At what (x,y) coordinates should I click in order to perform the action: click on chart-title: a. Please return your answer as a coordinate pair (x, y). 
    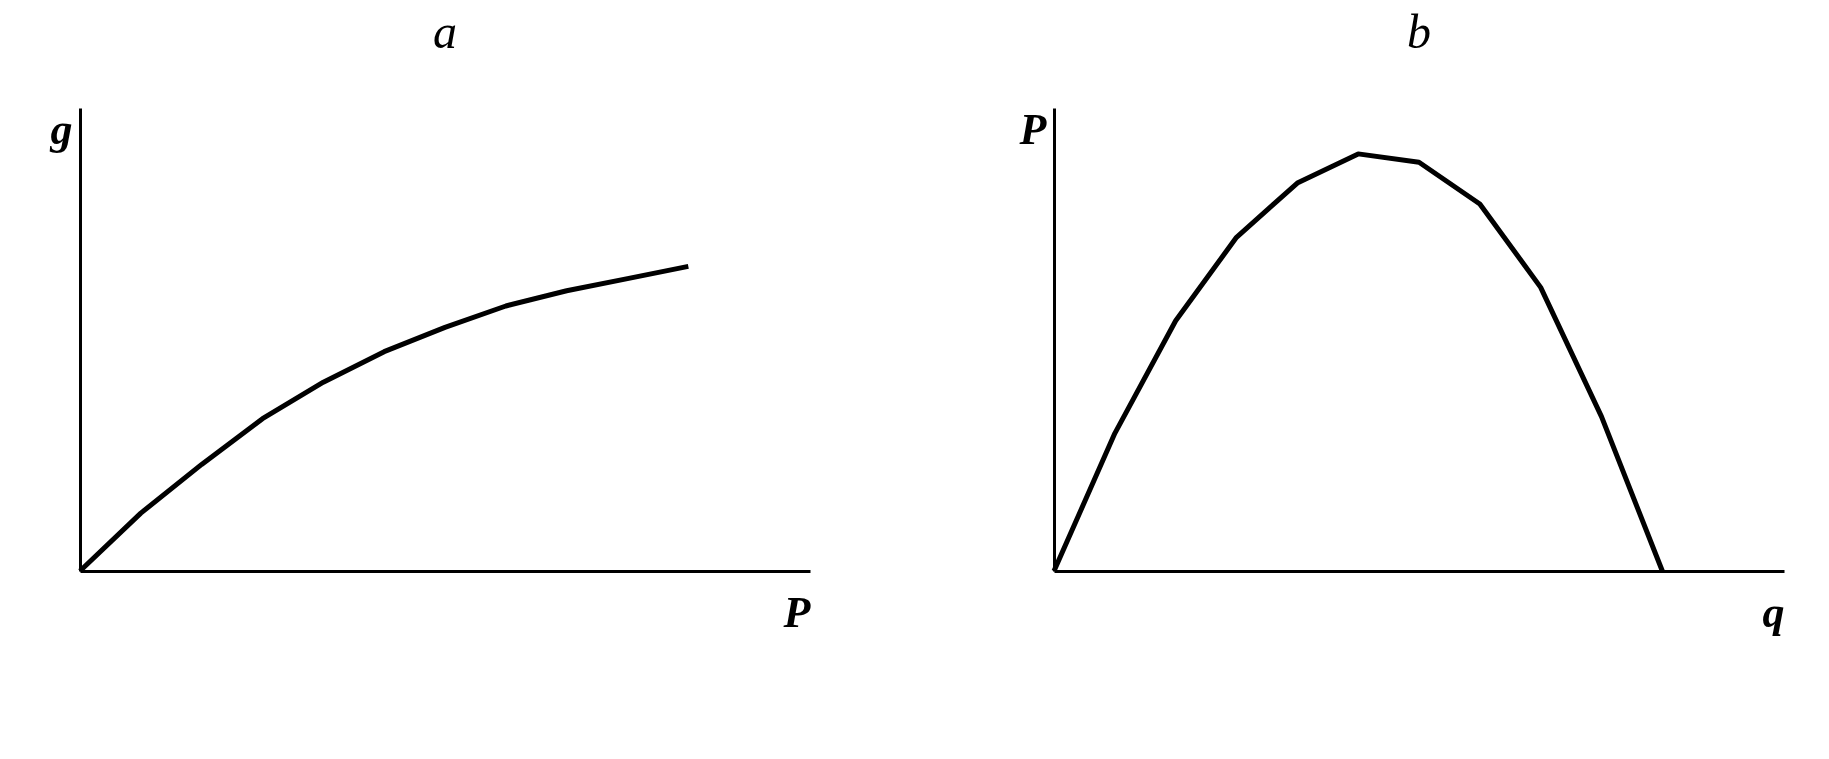
    Looking at the image, I should click on (445, 31).